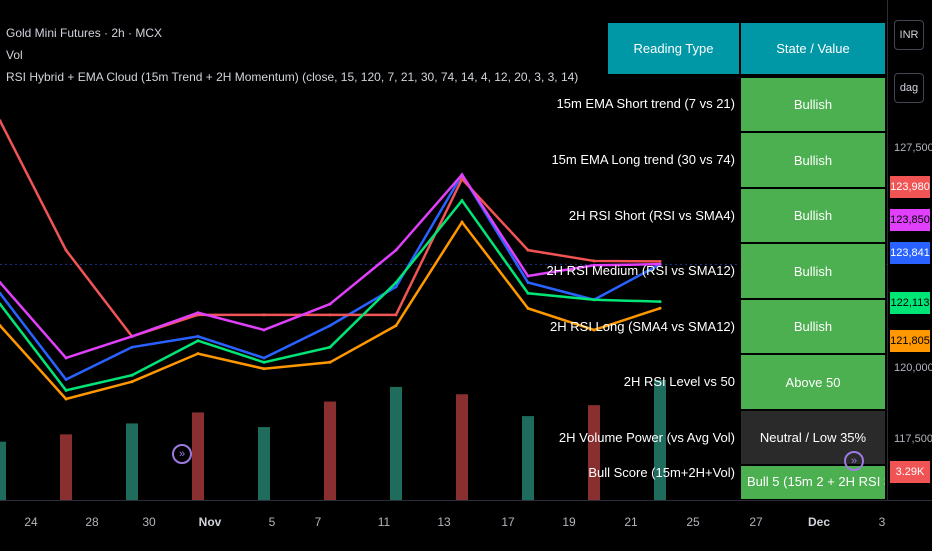  Describe the element at coordinates (640, 270) in the screenshot. I see `table-row-label: 2H RSI Medium (RSI vs SMA12)` at that location.